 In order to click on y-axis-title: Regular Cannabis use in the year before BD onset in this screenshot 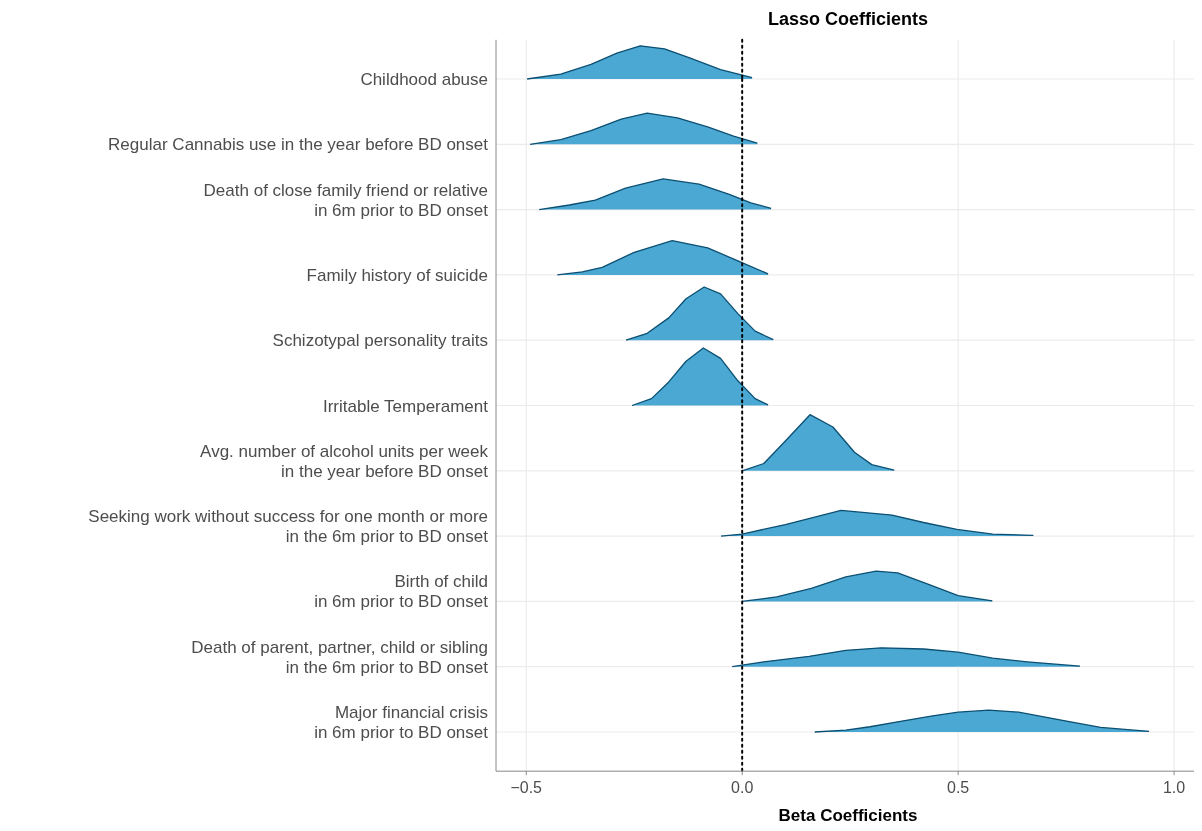, I will do `click(298, 145)`.